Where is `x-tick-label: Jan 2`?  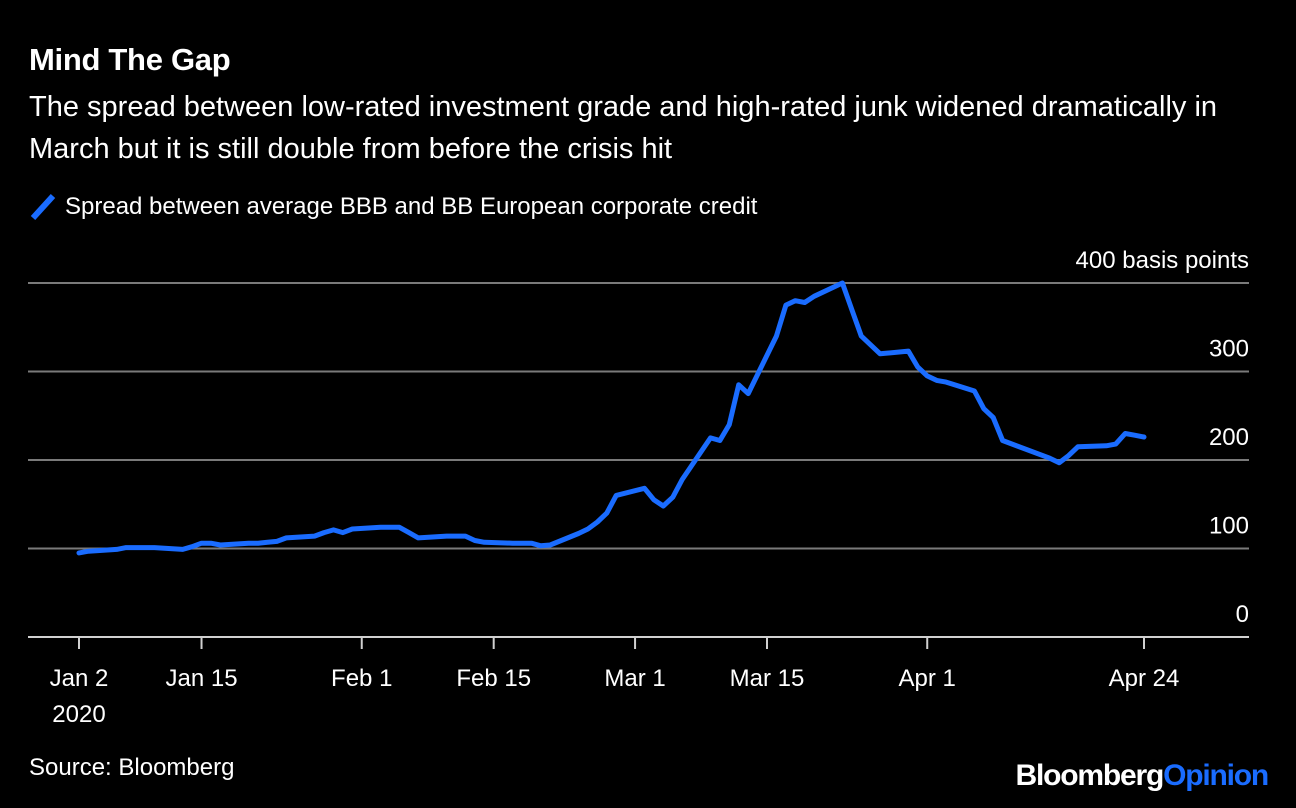 x-tick-label: Jan 2 is located at coordinates (79, 678).